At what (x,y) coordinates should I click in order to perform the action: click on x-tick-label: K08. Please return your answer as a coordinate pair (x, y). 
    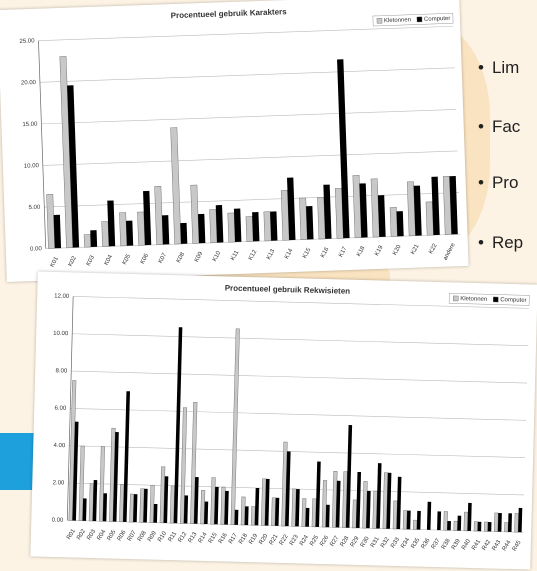
    Looking at the image, I should click on (181, 257).